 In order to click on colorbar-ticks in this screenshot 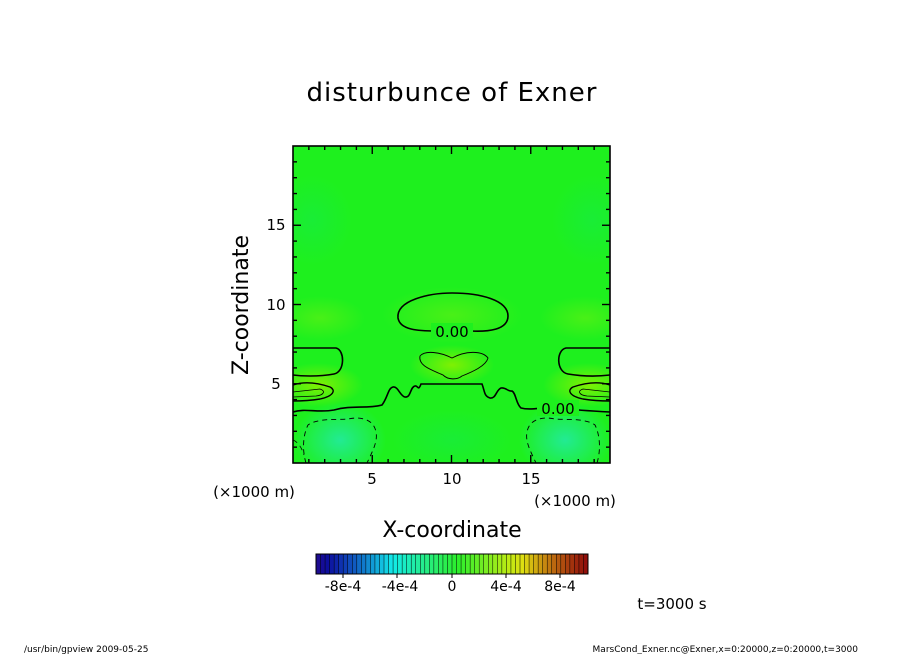, I will do `click(451, 576)`.